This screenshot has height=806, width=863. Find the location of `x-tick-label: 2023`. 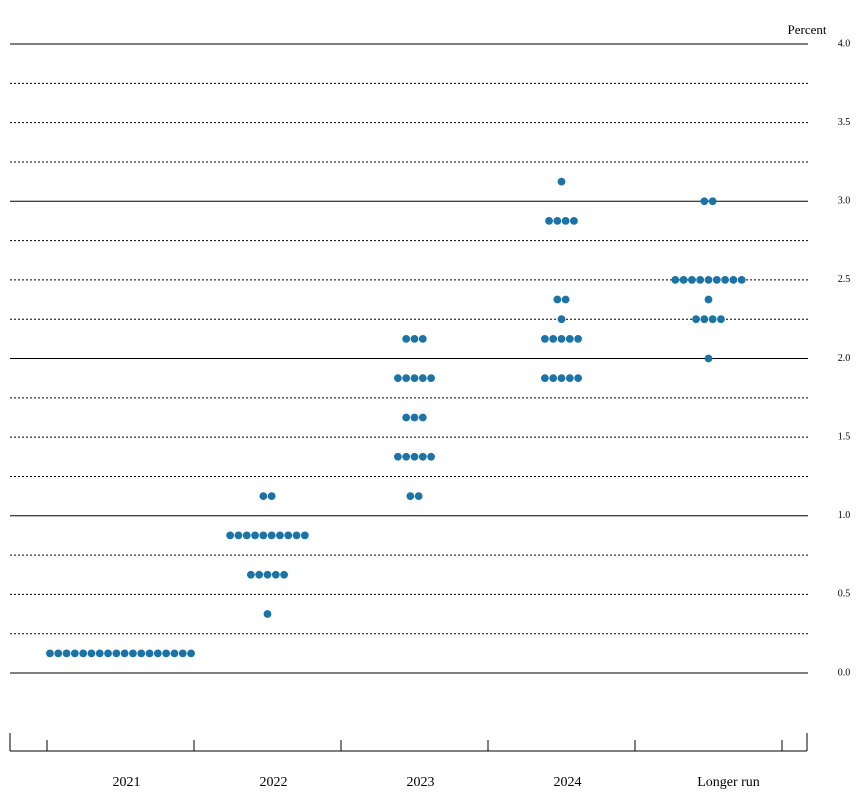

x-tick-label: 2023 is located at coordinates (421, 782).